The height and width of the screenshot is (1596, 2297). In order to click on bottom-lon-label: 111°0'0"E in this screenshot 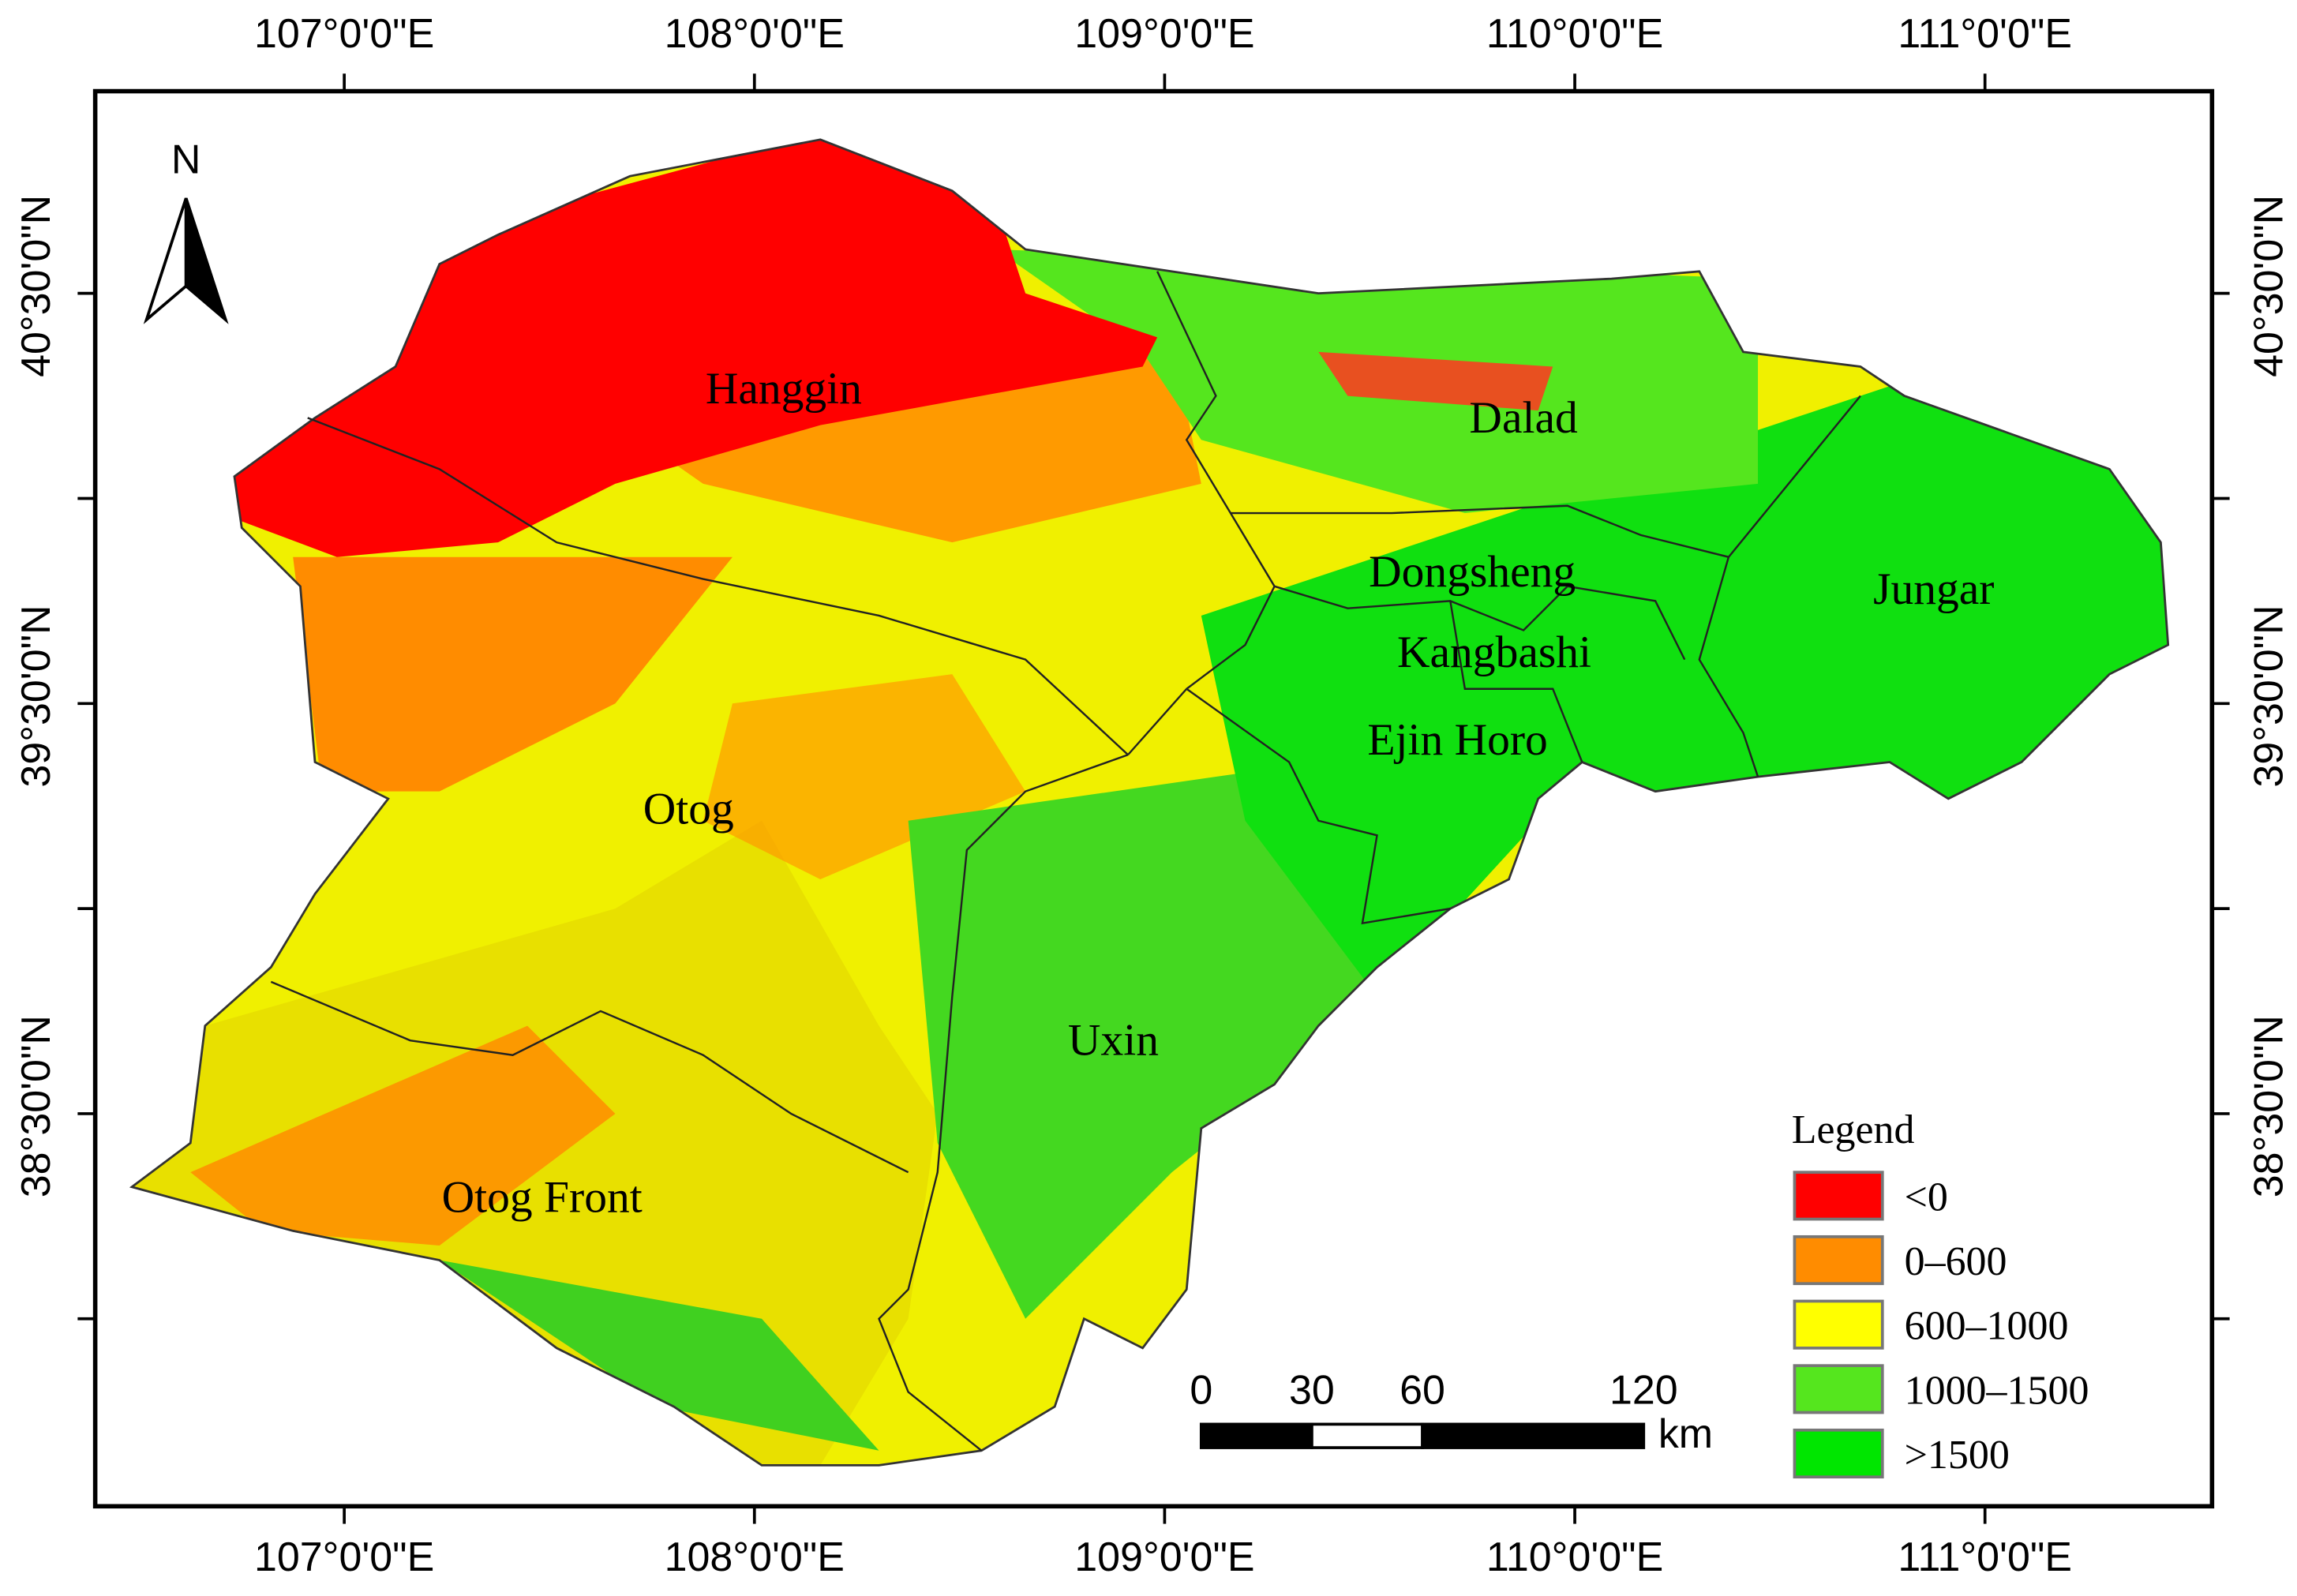, I will do `click(1985, 1557)`.